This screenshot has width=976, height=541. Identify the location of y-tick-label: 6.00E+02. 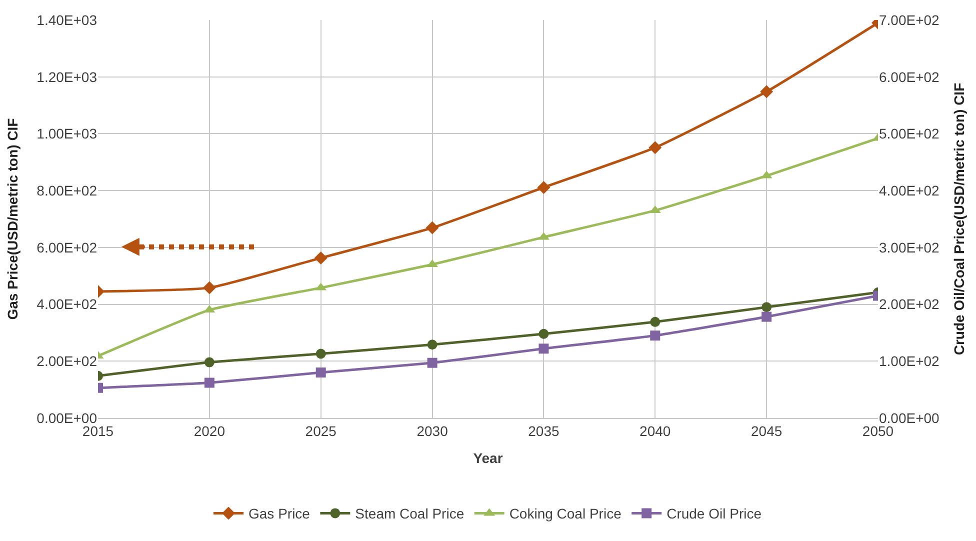
(67, 247).